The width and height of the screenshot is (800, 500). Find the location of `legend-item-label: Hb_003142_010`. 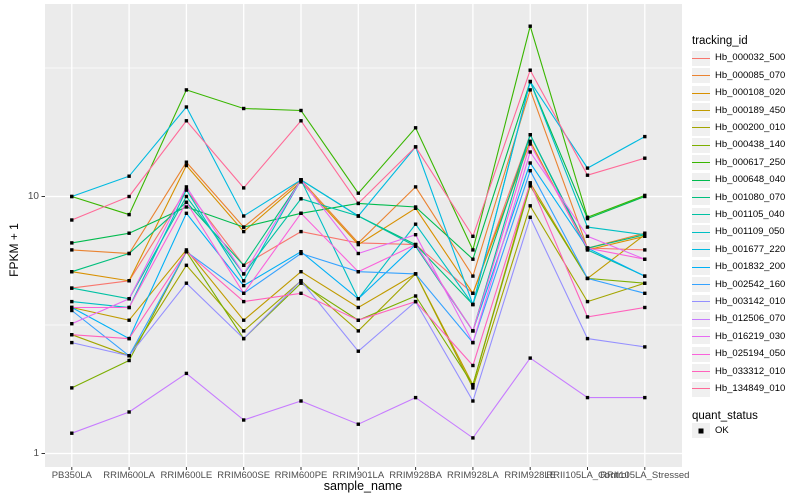

legend-item-label: Hb_003142_010 is located at coordinates (750, 302).